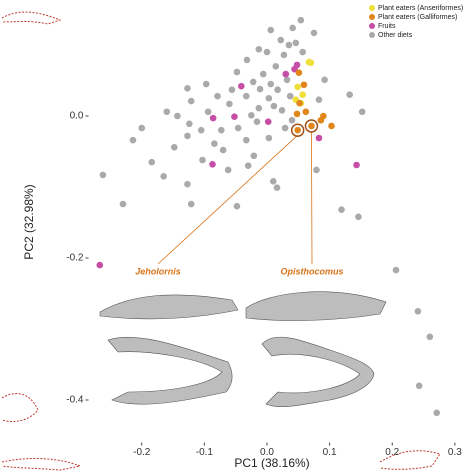 This screenshot has height=474, width=474. I want to click on legend-label: Other diets, so click(395, 35).